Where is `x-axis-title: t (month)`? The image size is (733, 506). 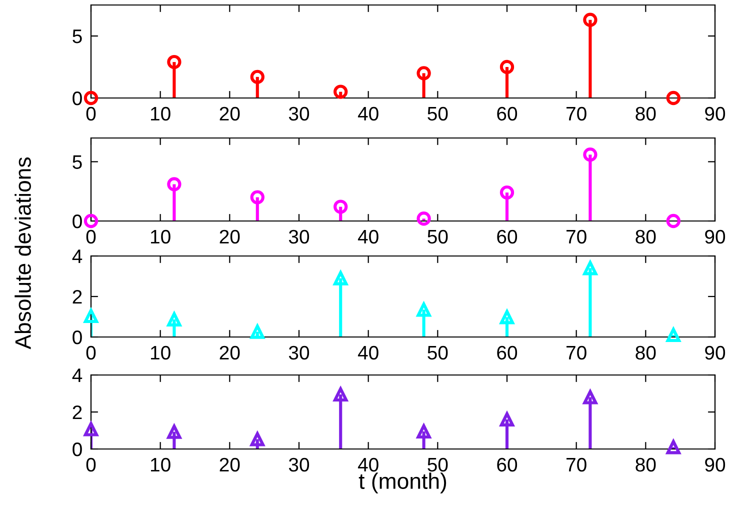
x-axis-title: t (month) is located at coordinates (402, 483).